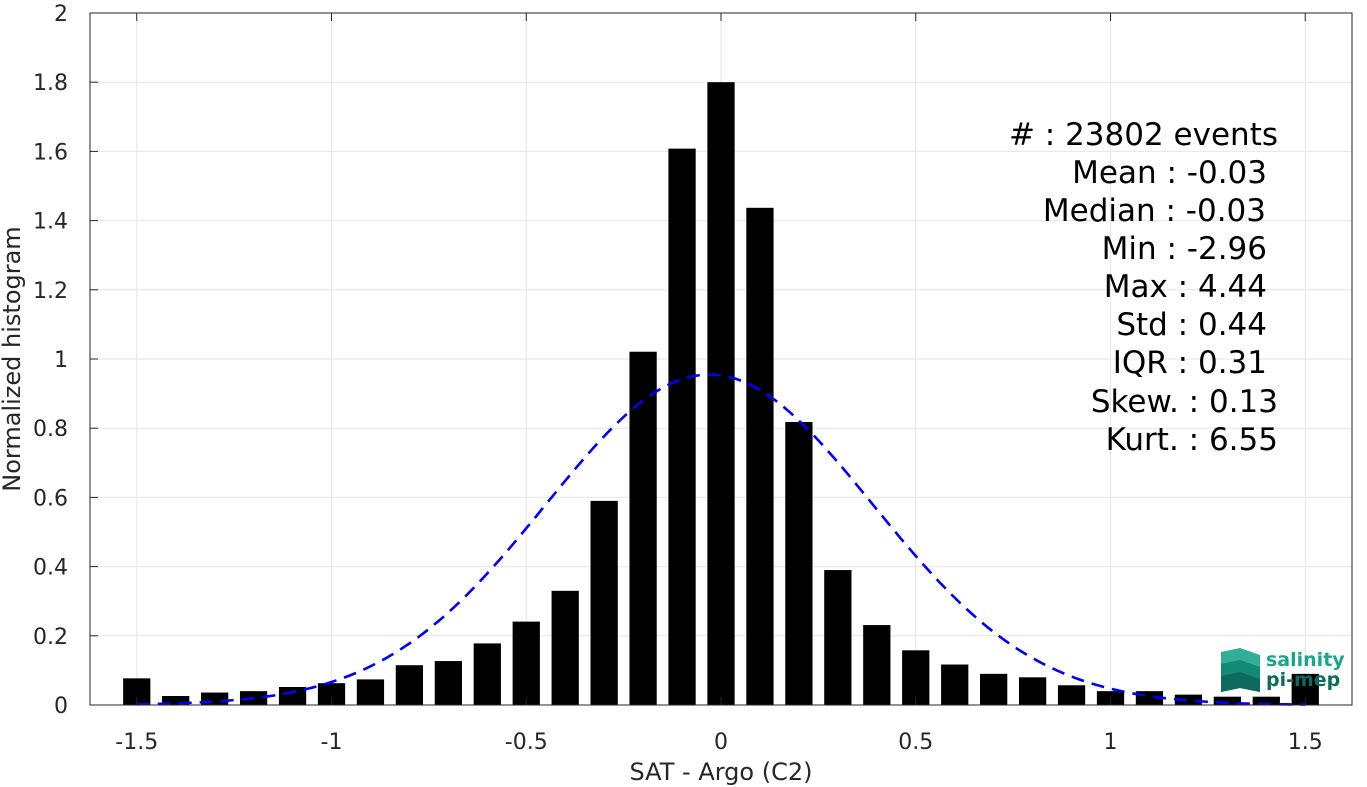 The image size is (1367, 787). Describe the element at coordinates (1192, 440) in the screenshot. I see `stat-kurt: Kurt. : 6.55` at that location.